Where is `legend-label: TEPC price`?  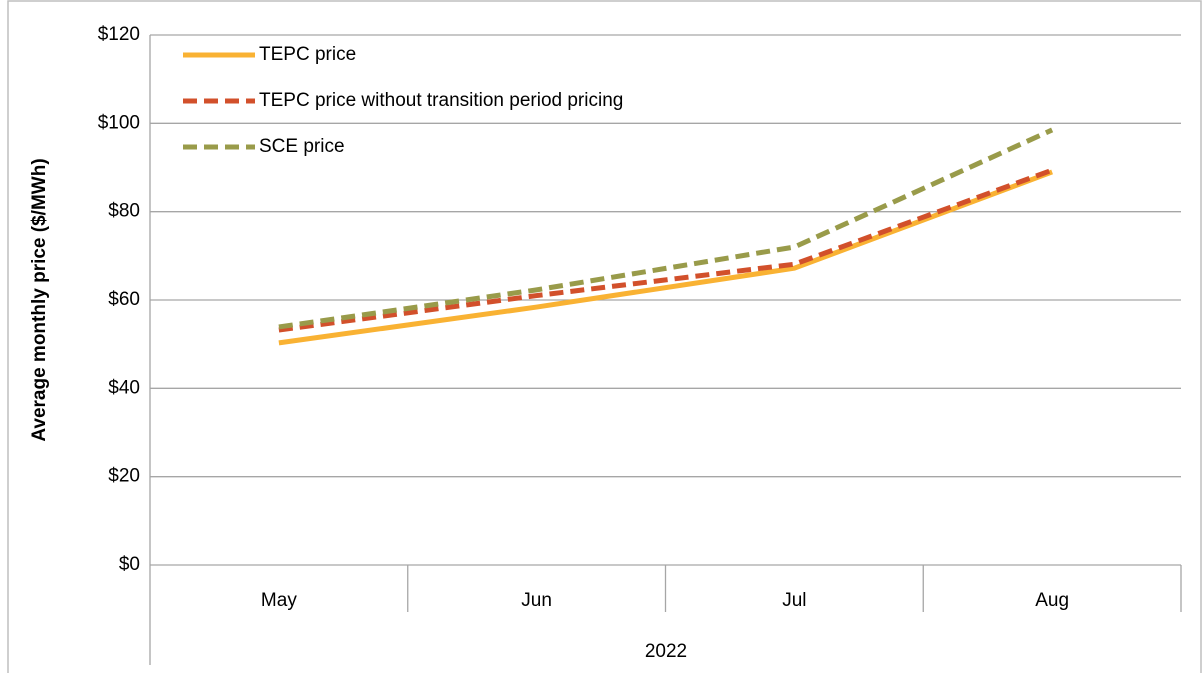 legend-label: TEPC price is located at coordinates (307, 54).